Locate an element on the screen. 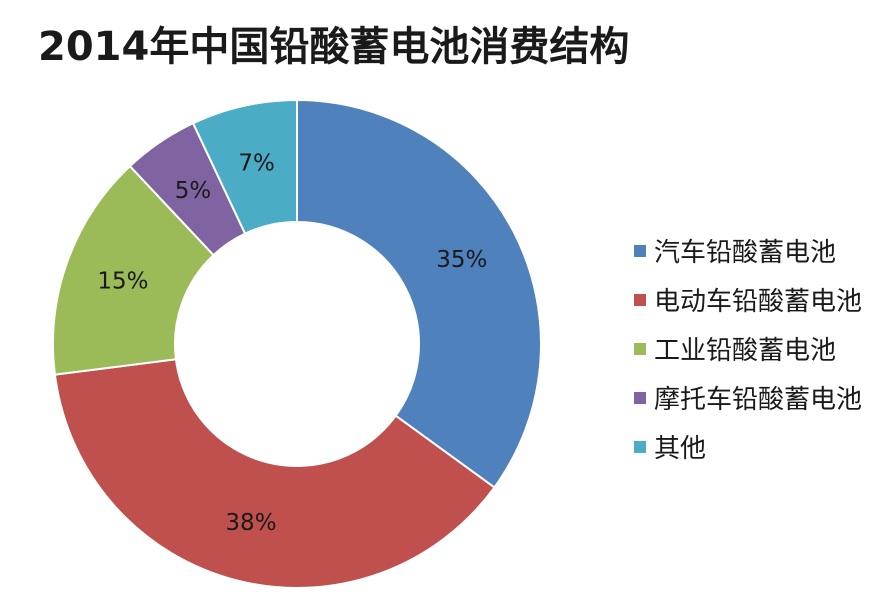 The height and width of the screenshot is (602, 876). slice-industrial is located at coordinates (133, 270).